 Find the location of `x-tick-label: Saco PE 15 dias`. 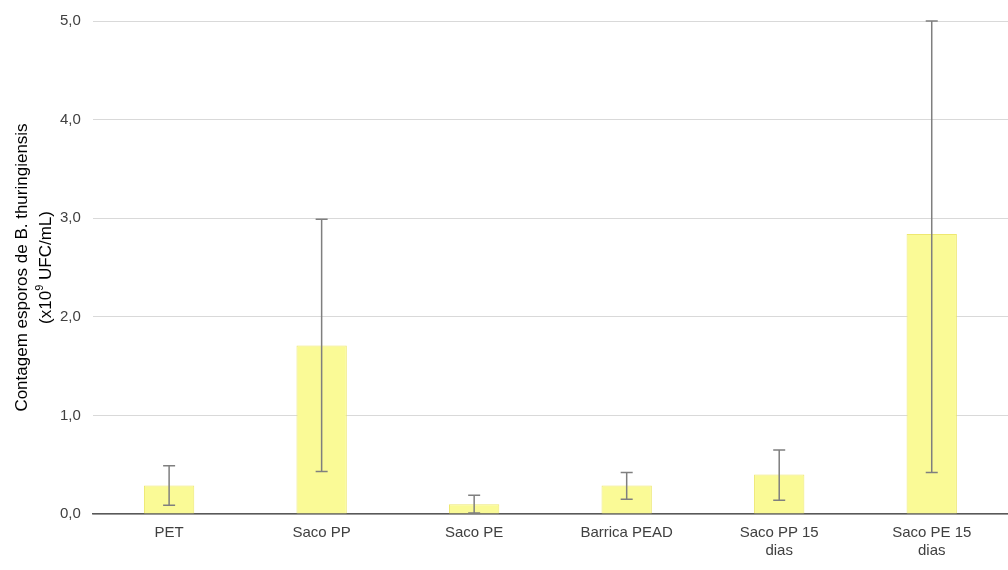

x-tick-label: Saco PE 15 dias is located at coordinates (932, 541).